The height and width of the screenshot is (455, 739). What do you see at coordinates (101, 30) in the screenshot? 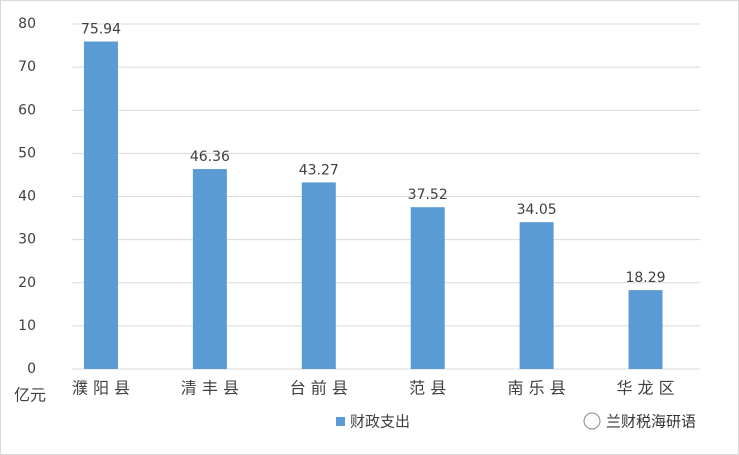
I see `data-label: 75.94` at bounding box center [101, 30].